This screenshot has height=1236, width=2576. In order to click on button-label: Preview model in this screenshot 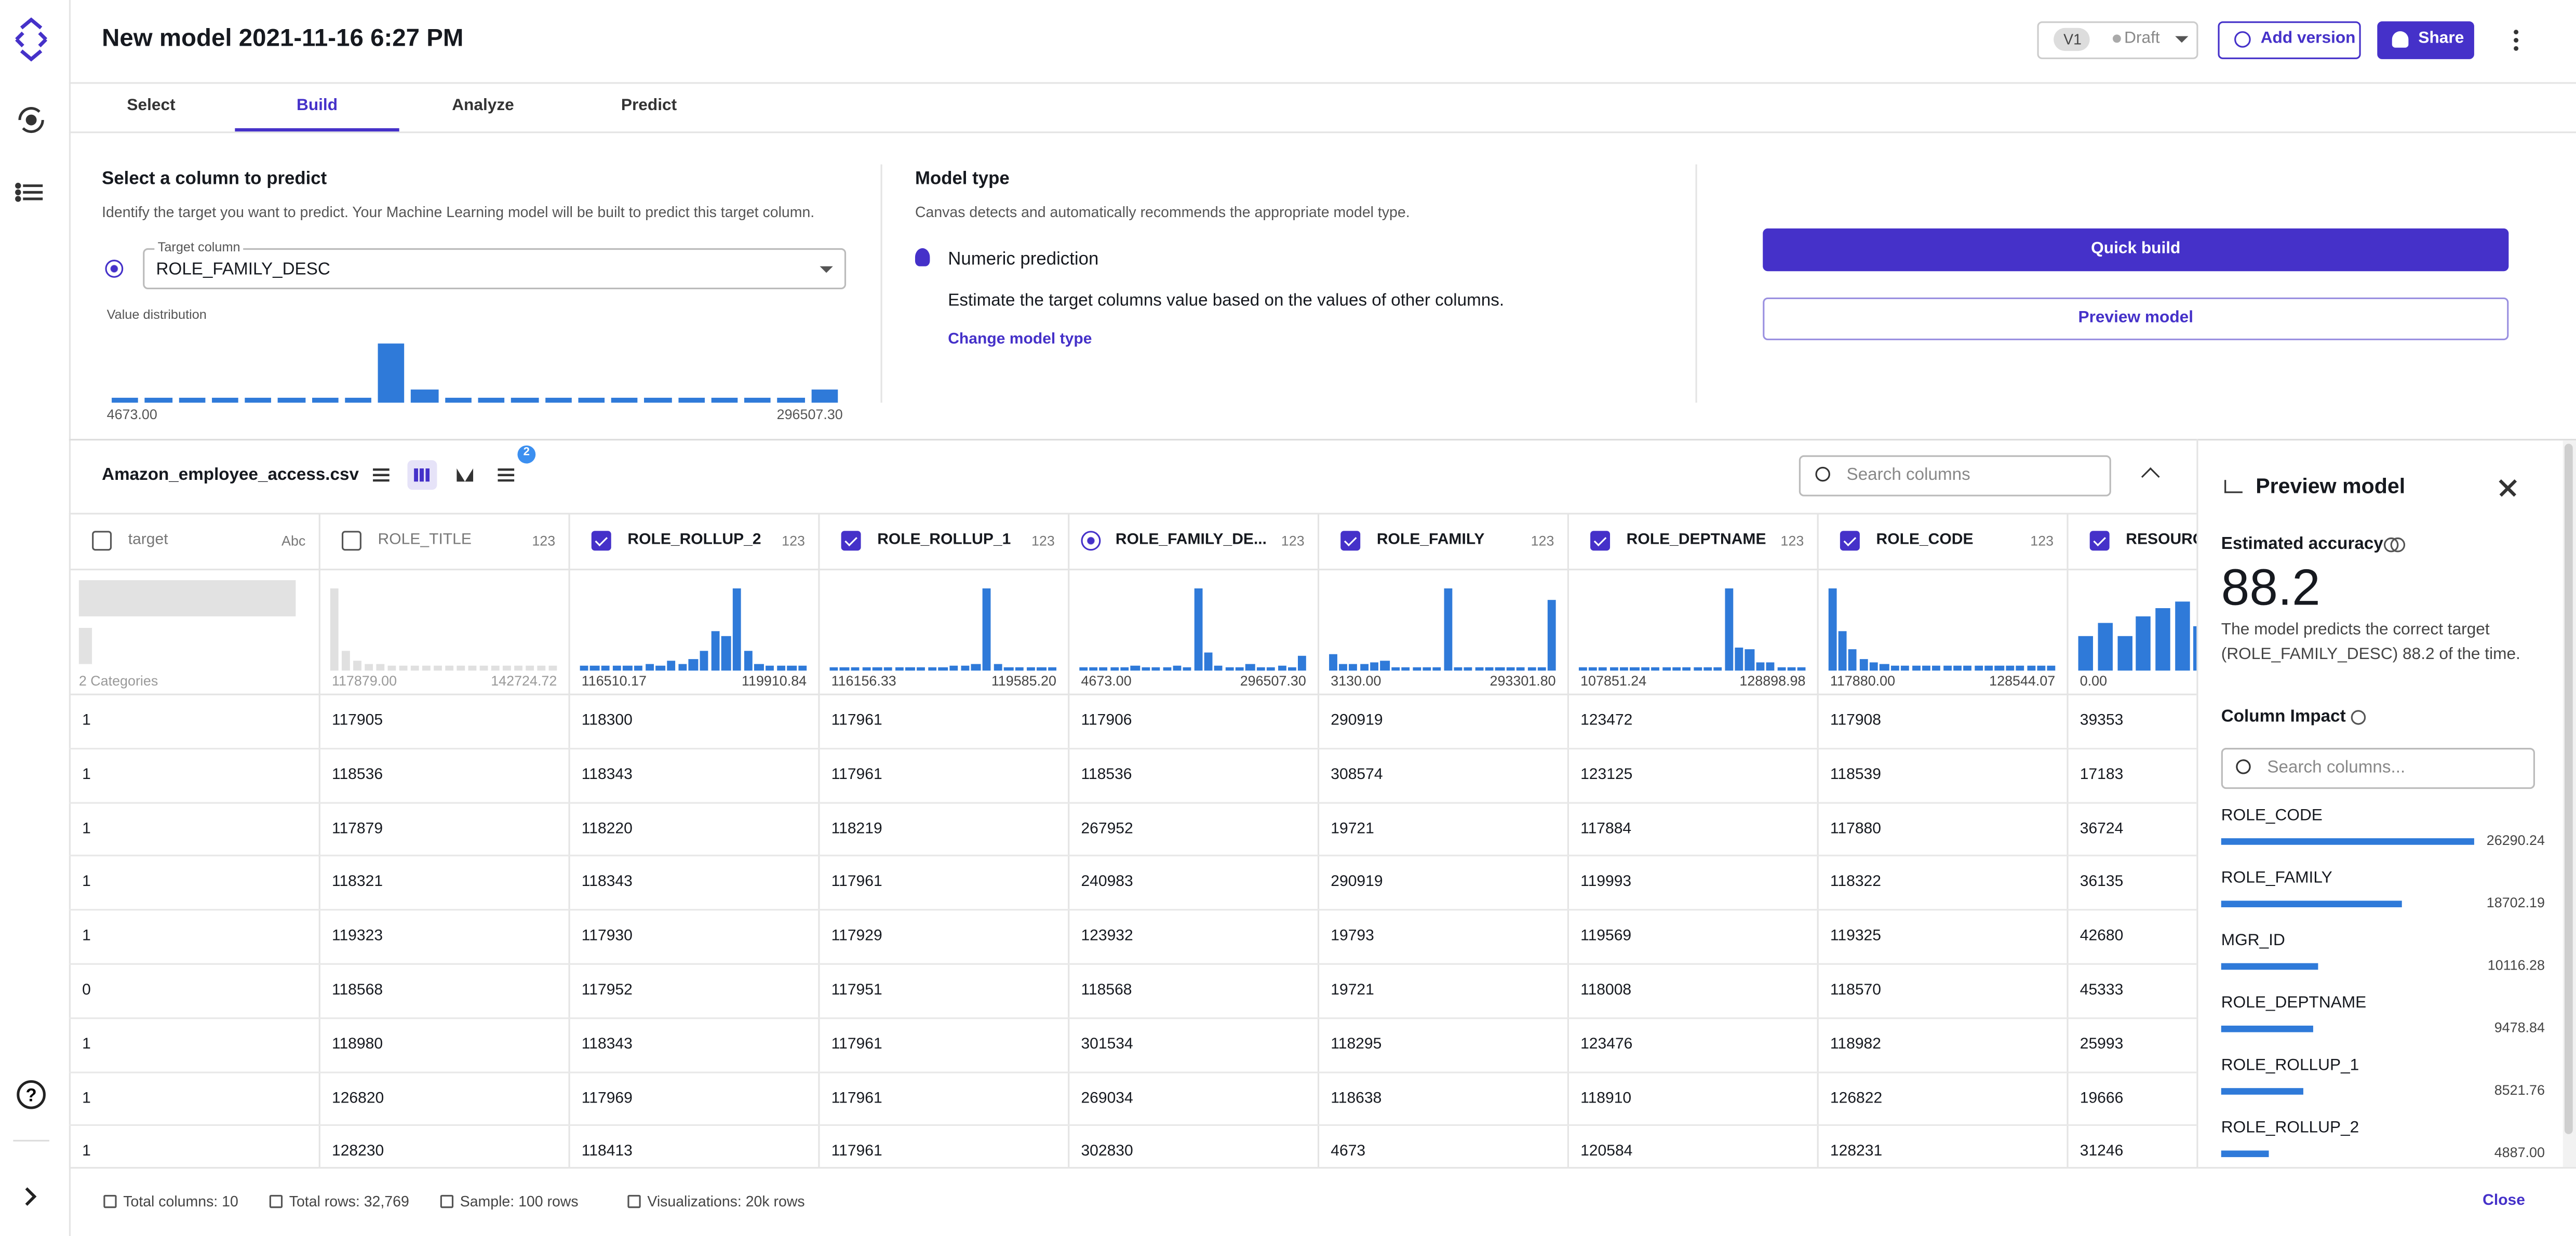, I will do `click(2136, 318)`.